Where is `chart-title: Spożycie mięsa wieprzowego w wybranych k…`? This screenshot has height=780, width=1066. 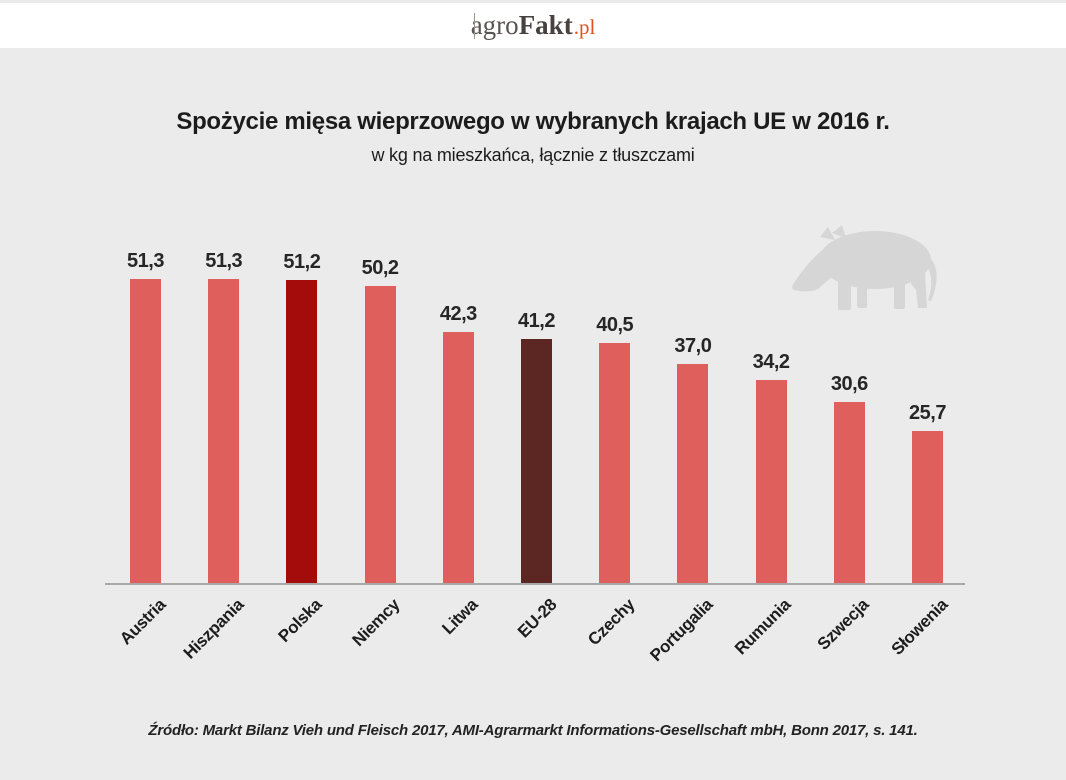 chart-title: Spożycie mięsa wieprzowego w wybranych k… is located at coordinates (533, 121).